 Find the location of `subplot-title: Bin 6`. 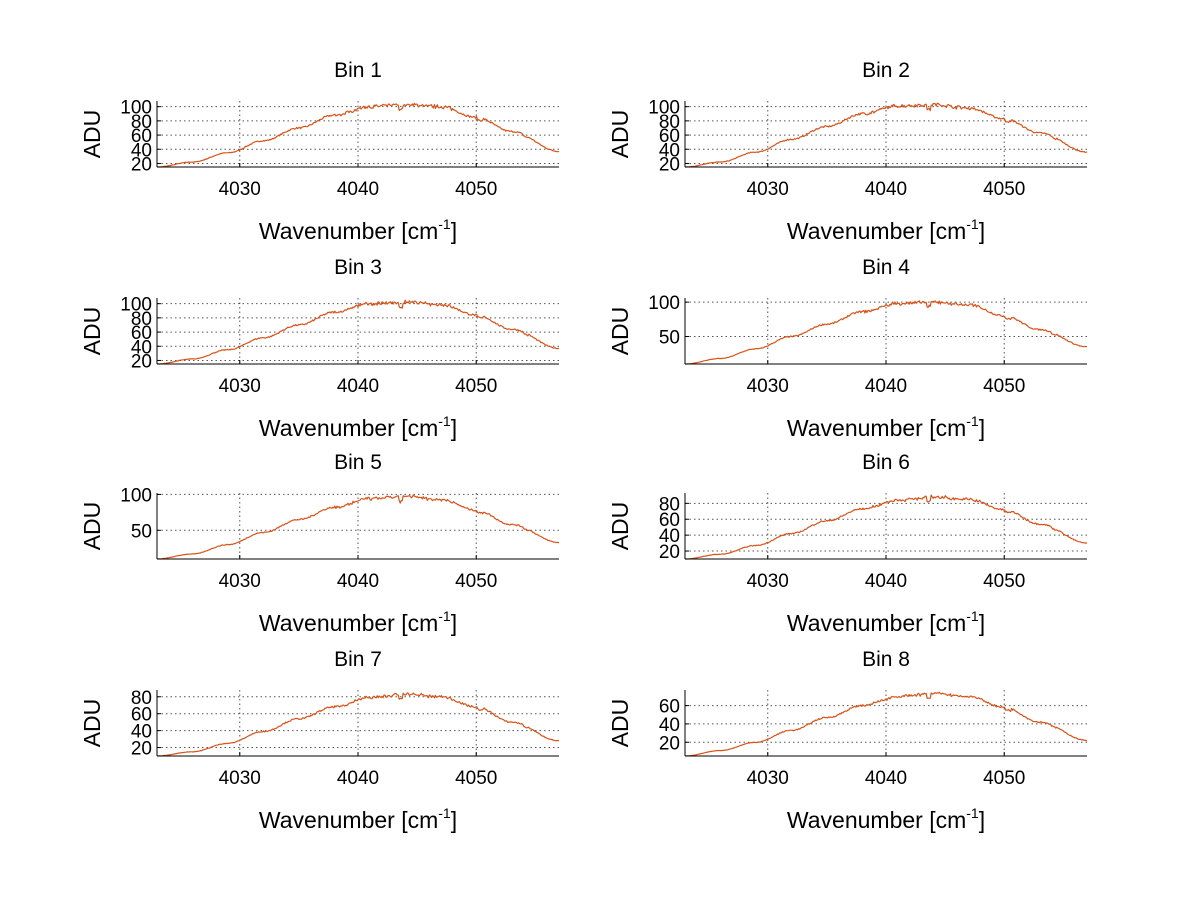

subplot-title: Bin 6 is located at coordinates (886, 462).